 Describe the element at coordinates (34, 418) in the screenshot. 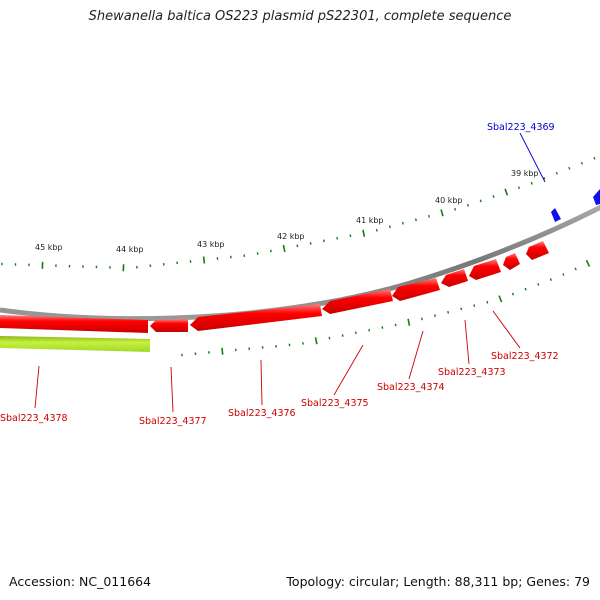

I see `gene-label-sbal223-4378: Sbal223_4378` at that location.